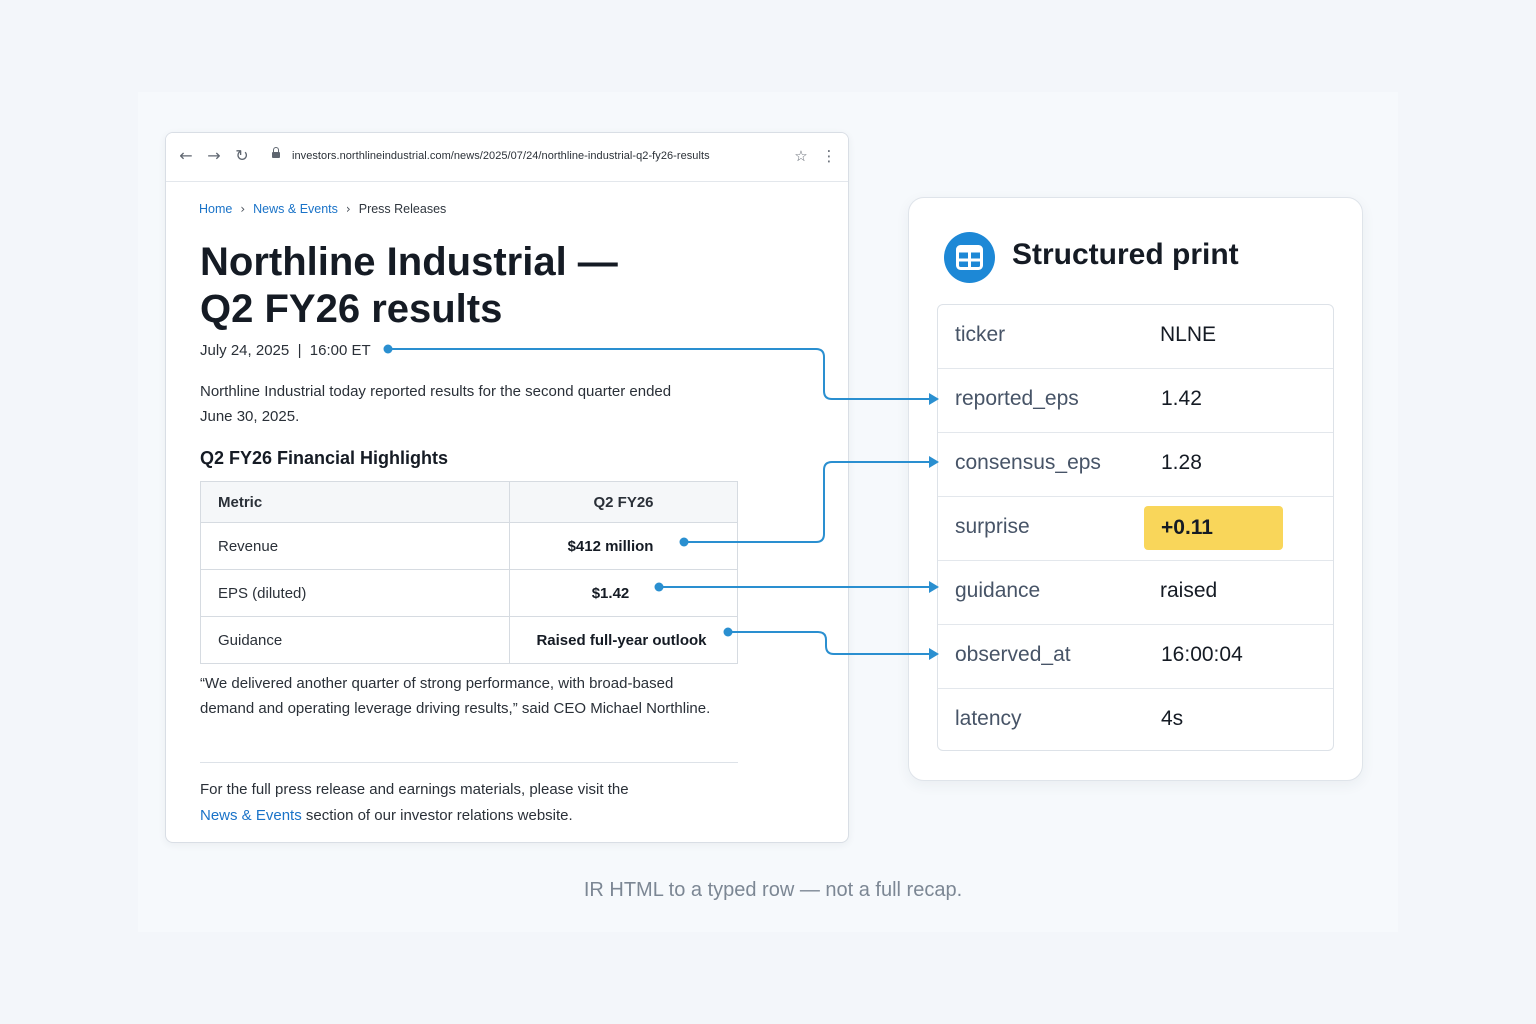 This screenshot has width=1536, height=1024. What do you see at coordinates (1189, 590) in the screenshot?
I see `field-value: raised` at bounding box center [1189, 590].